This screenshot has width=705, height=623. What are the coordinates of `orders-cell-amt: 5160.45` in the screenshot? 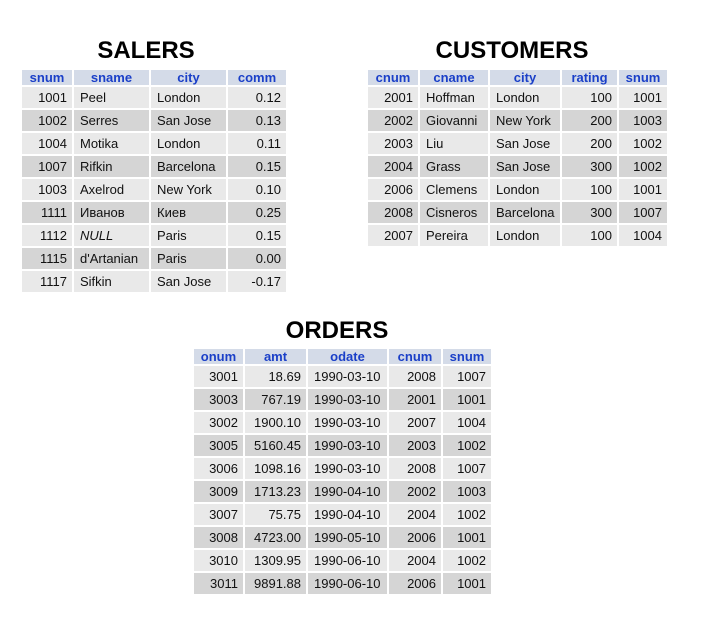 It's located at (275, 445).